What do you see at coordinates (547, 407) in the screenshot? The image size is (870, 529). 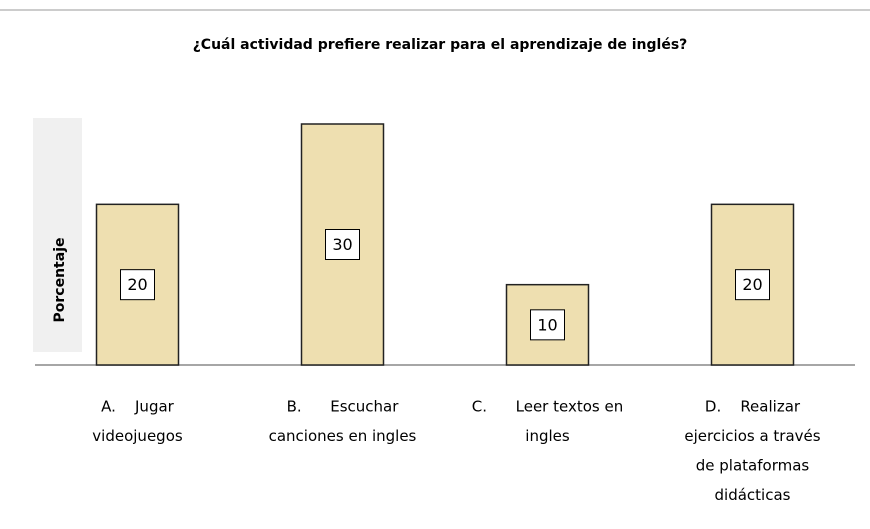 I see `x-tick-label: C. Leer textos en` at bounding box center [547, 407].